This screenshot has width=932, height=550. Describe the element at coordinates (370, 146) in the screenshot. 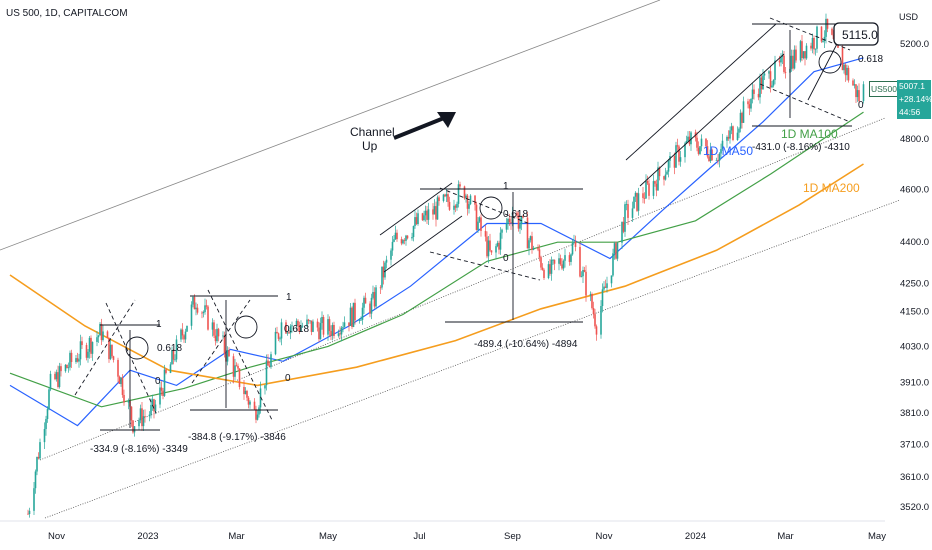

I see `channel-label-2: Up` at that location.